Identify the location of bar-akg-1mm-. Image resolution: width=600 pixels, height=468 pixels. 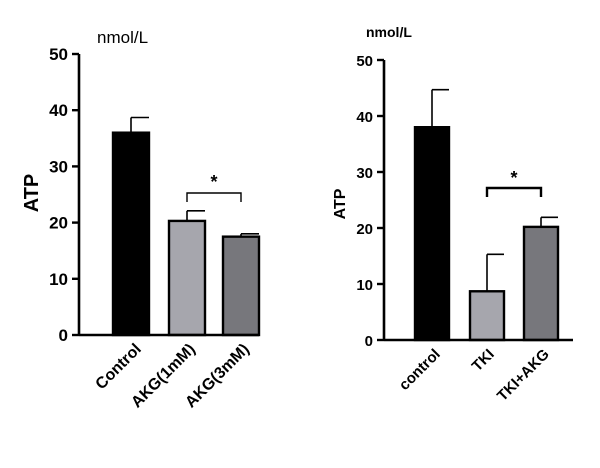
(187, 278).